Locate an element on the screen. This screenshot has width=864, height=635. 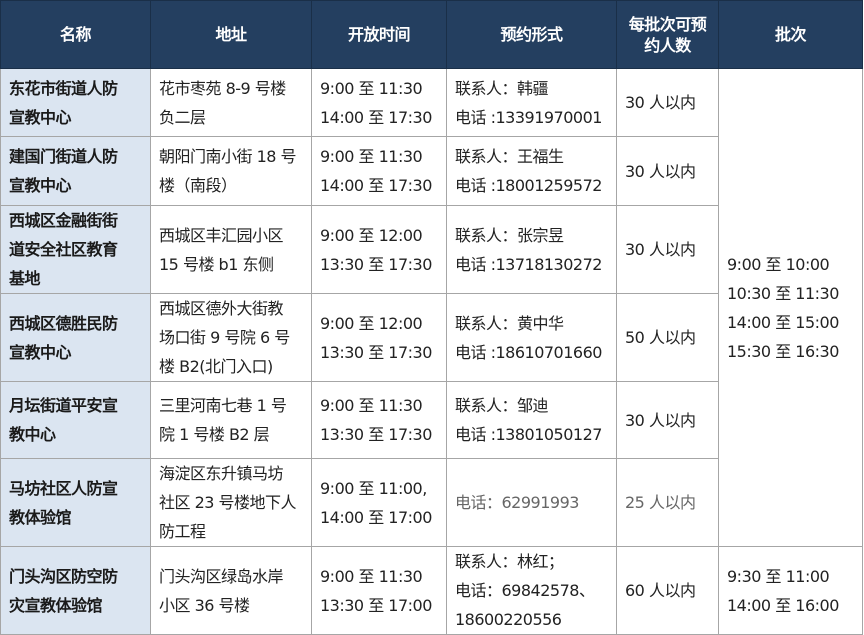
header-hours: 开放时间 is located at coordinates (379, 34).